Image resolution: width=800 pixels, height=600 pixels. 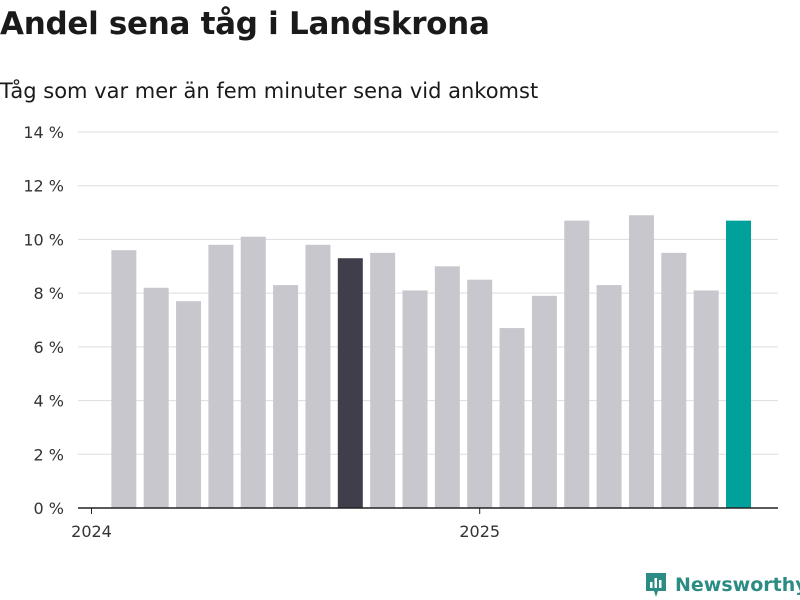 I want to click on brand-name: Newsworthy, so click(x=737, y=585).